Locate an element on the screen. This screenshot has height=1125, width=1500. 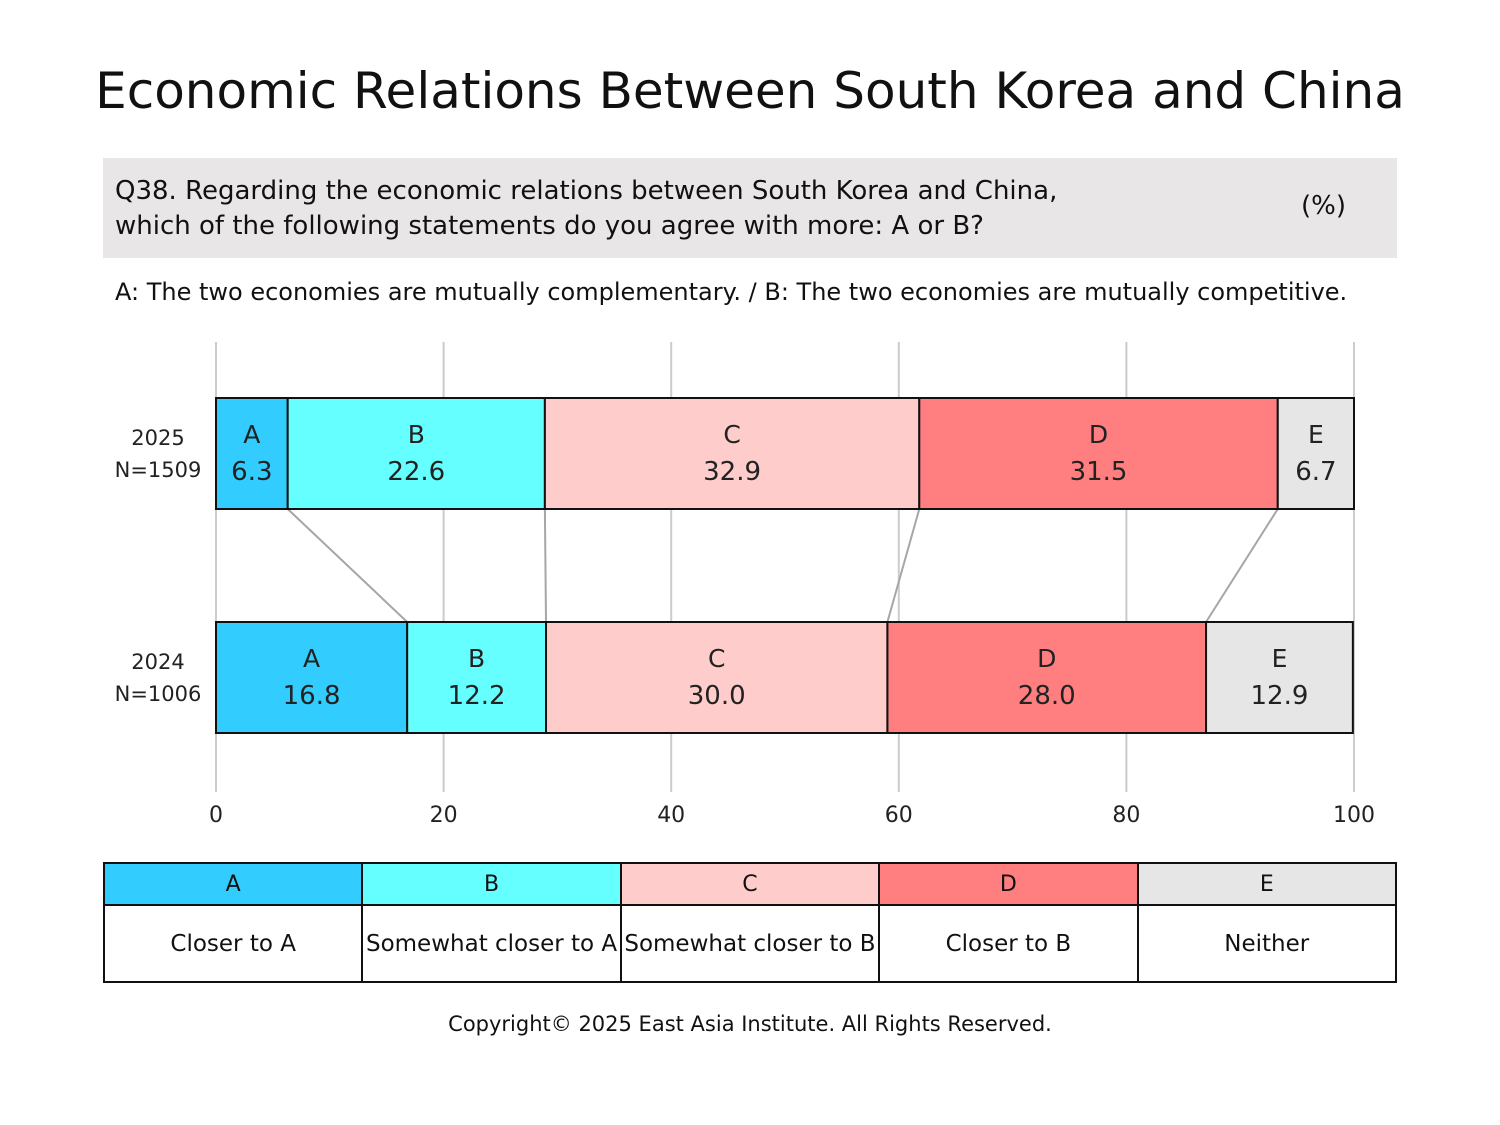
segment-key-2025-a: A is located at coordinates (251, 434).